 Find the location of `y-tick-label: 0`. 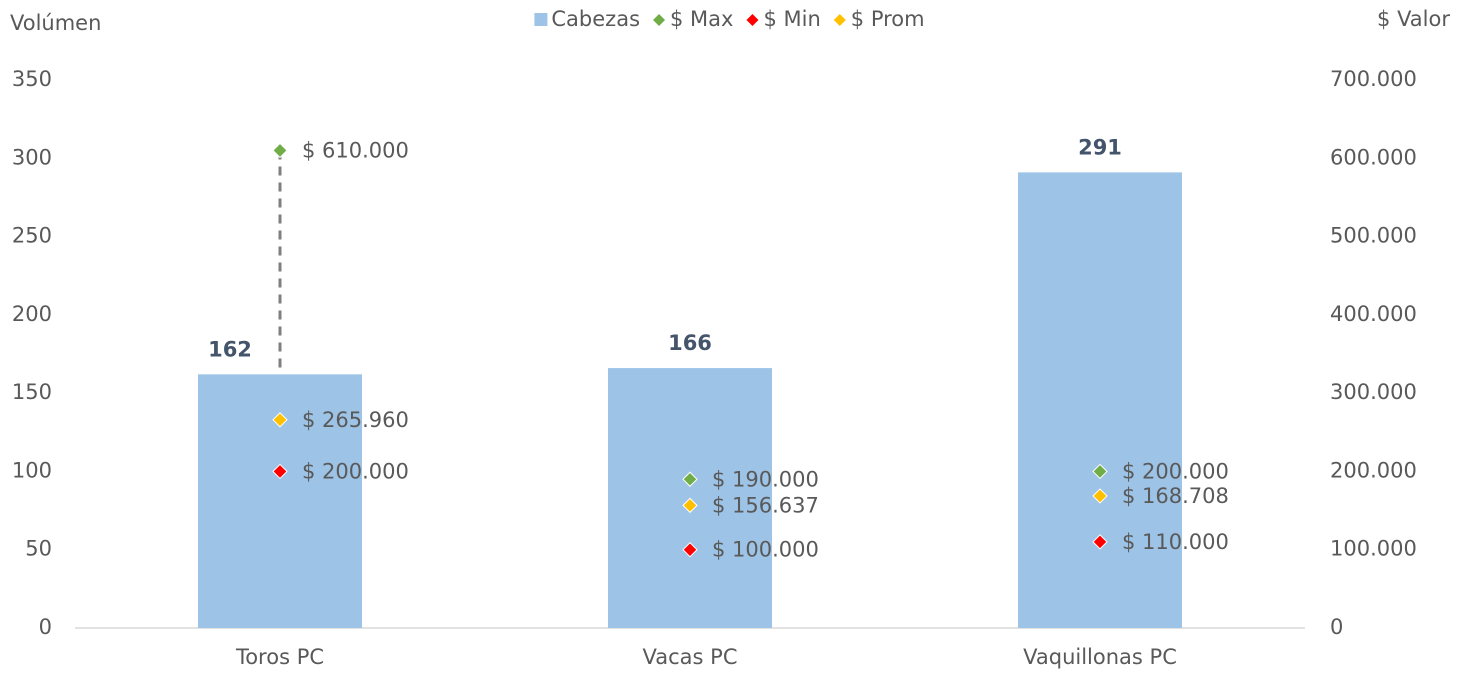

y-tick-label: 0 is located at coordinates (45, 627).